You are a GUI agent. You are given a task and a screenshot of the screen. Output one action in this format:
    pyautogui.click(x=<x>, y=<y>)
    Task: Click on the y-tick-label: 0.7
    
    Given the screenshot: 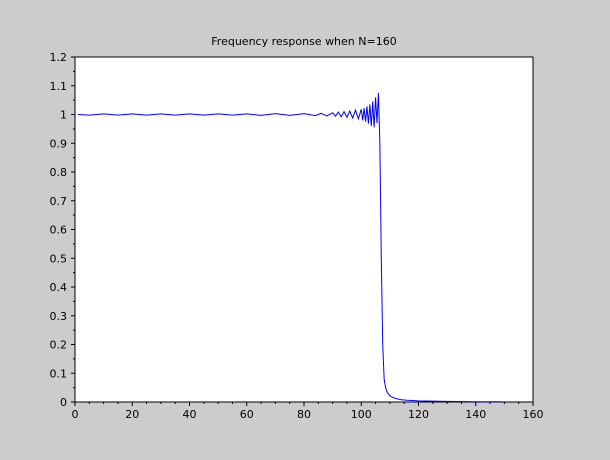 What is the action you would take?
    pyautogui.click(x=59, y=201)
    